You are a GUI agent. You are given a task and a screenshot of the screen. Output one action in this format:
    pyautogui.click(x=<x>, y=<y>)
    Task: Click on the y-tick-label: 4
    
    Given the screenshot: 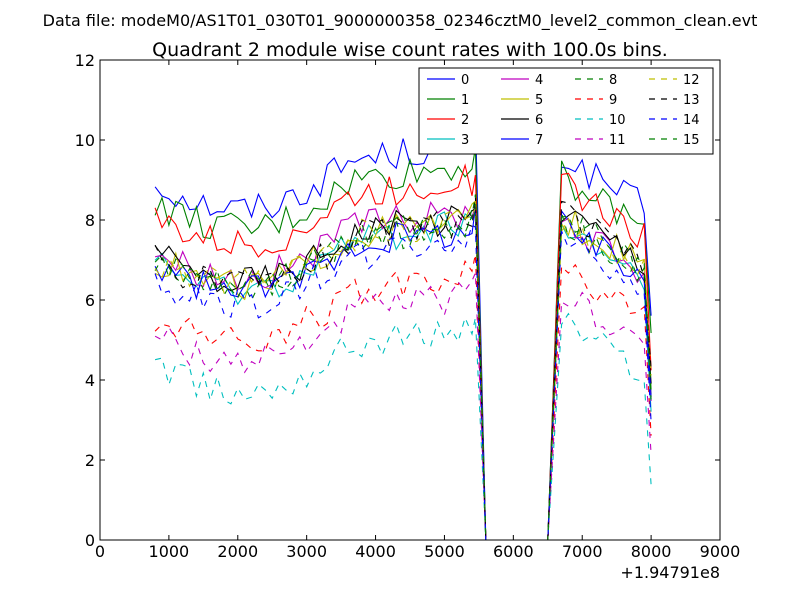 What is the action you would take?
    pyautogui.click(x=90, y=380)
    